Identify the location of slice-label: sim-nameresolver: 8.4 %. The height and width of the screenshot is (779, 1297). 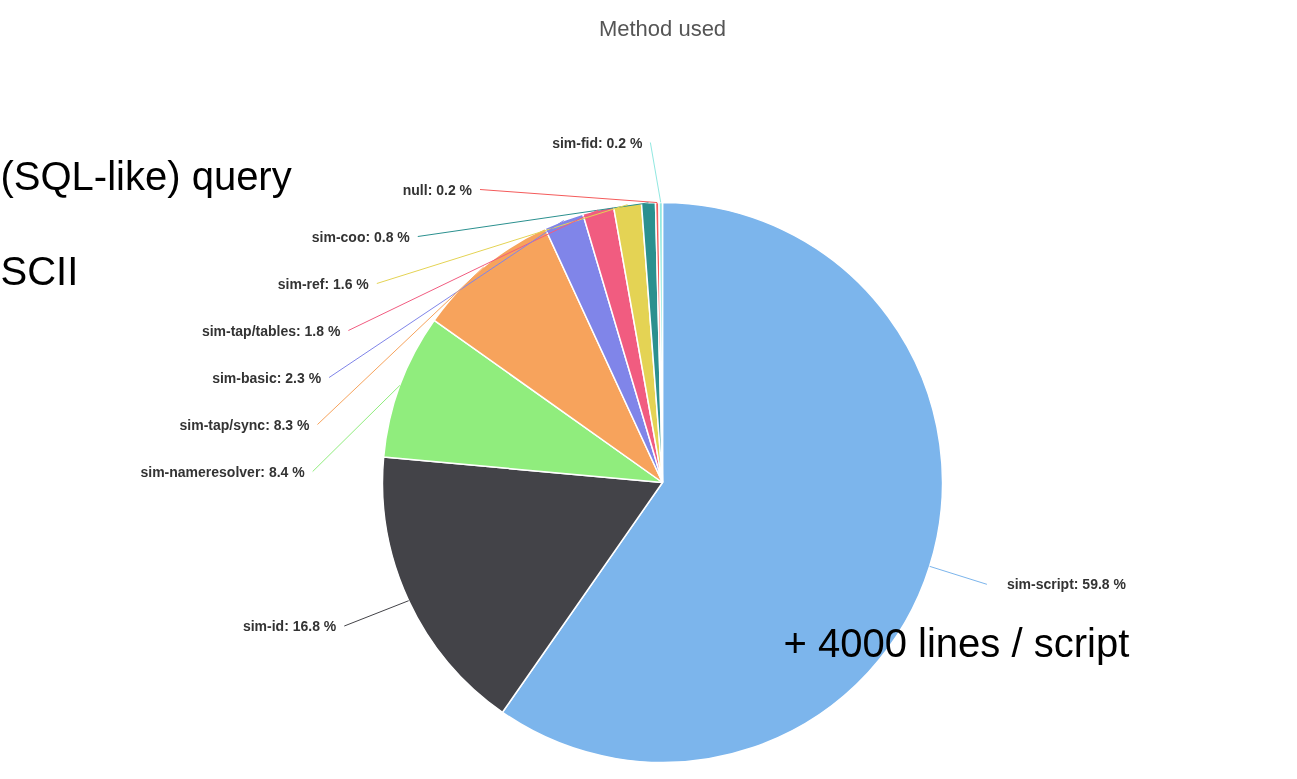
(223, 471).